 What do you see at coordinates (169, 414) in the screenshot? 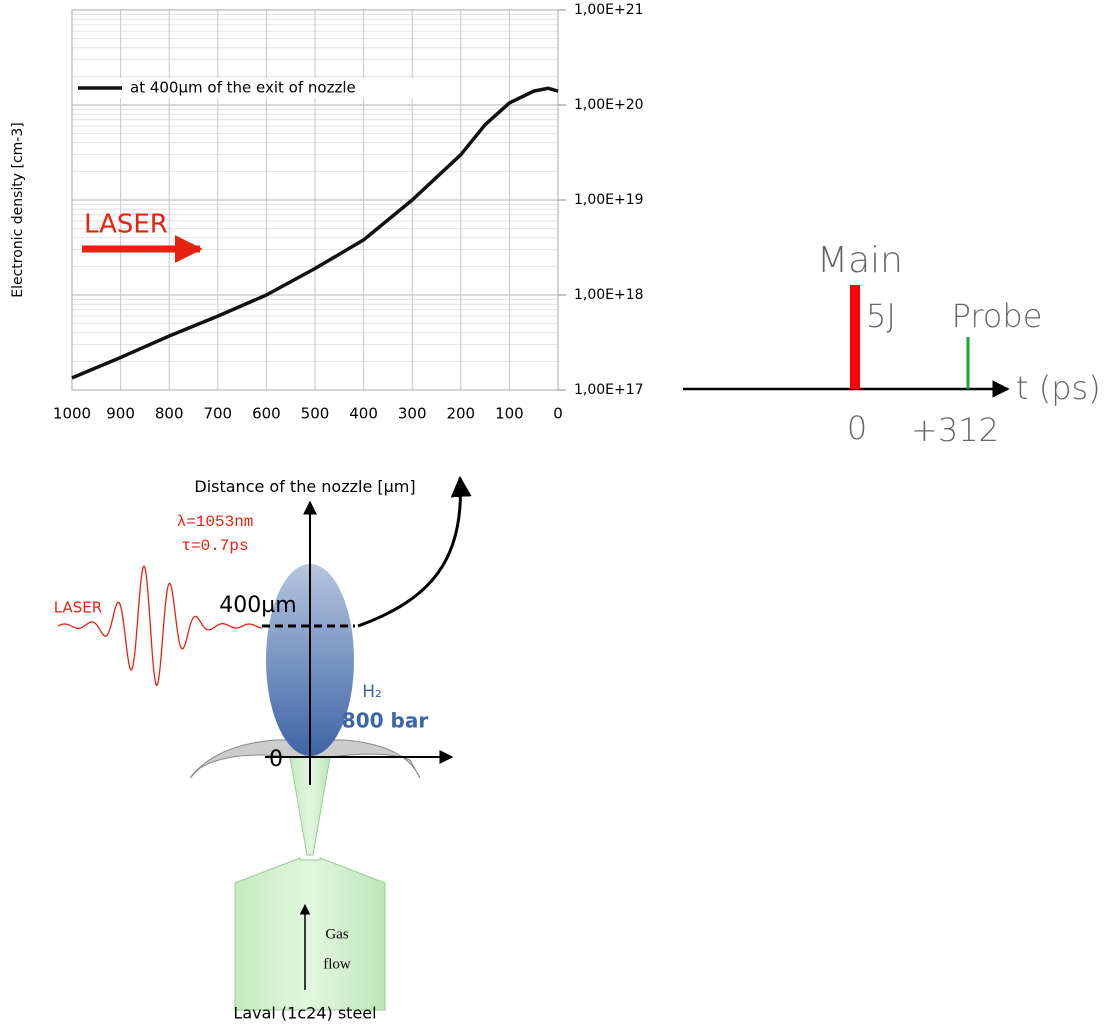
I see `x-tick-label: 800` at bounding box center [169, 414].